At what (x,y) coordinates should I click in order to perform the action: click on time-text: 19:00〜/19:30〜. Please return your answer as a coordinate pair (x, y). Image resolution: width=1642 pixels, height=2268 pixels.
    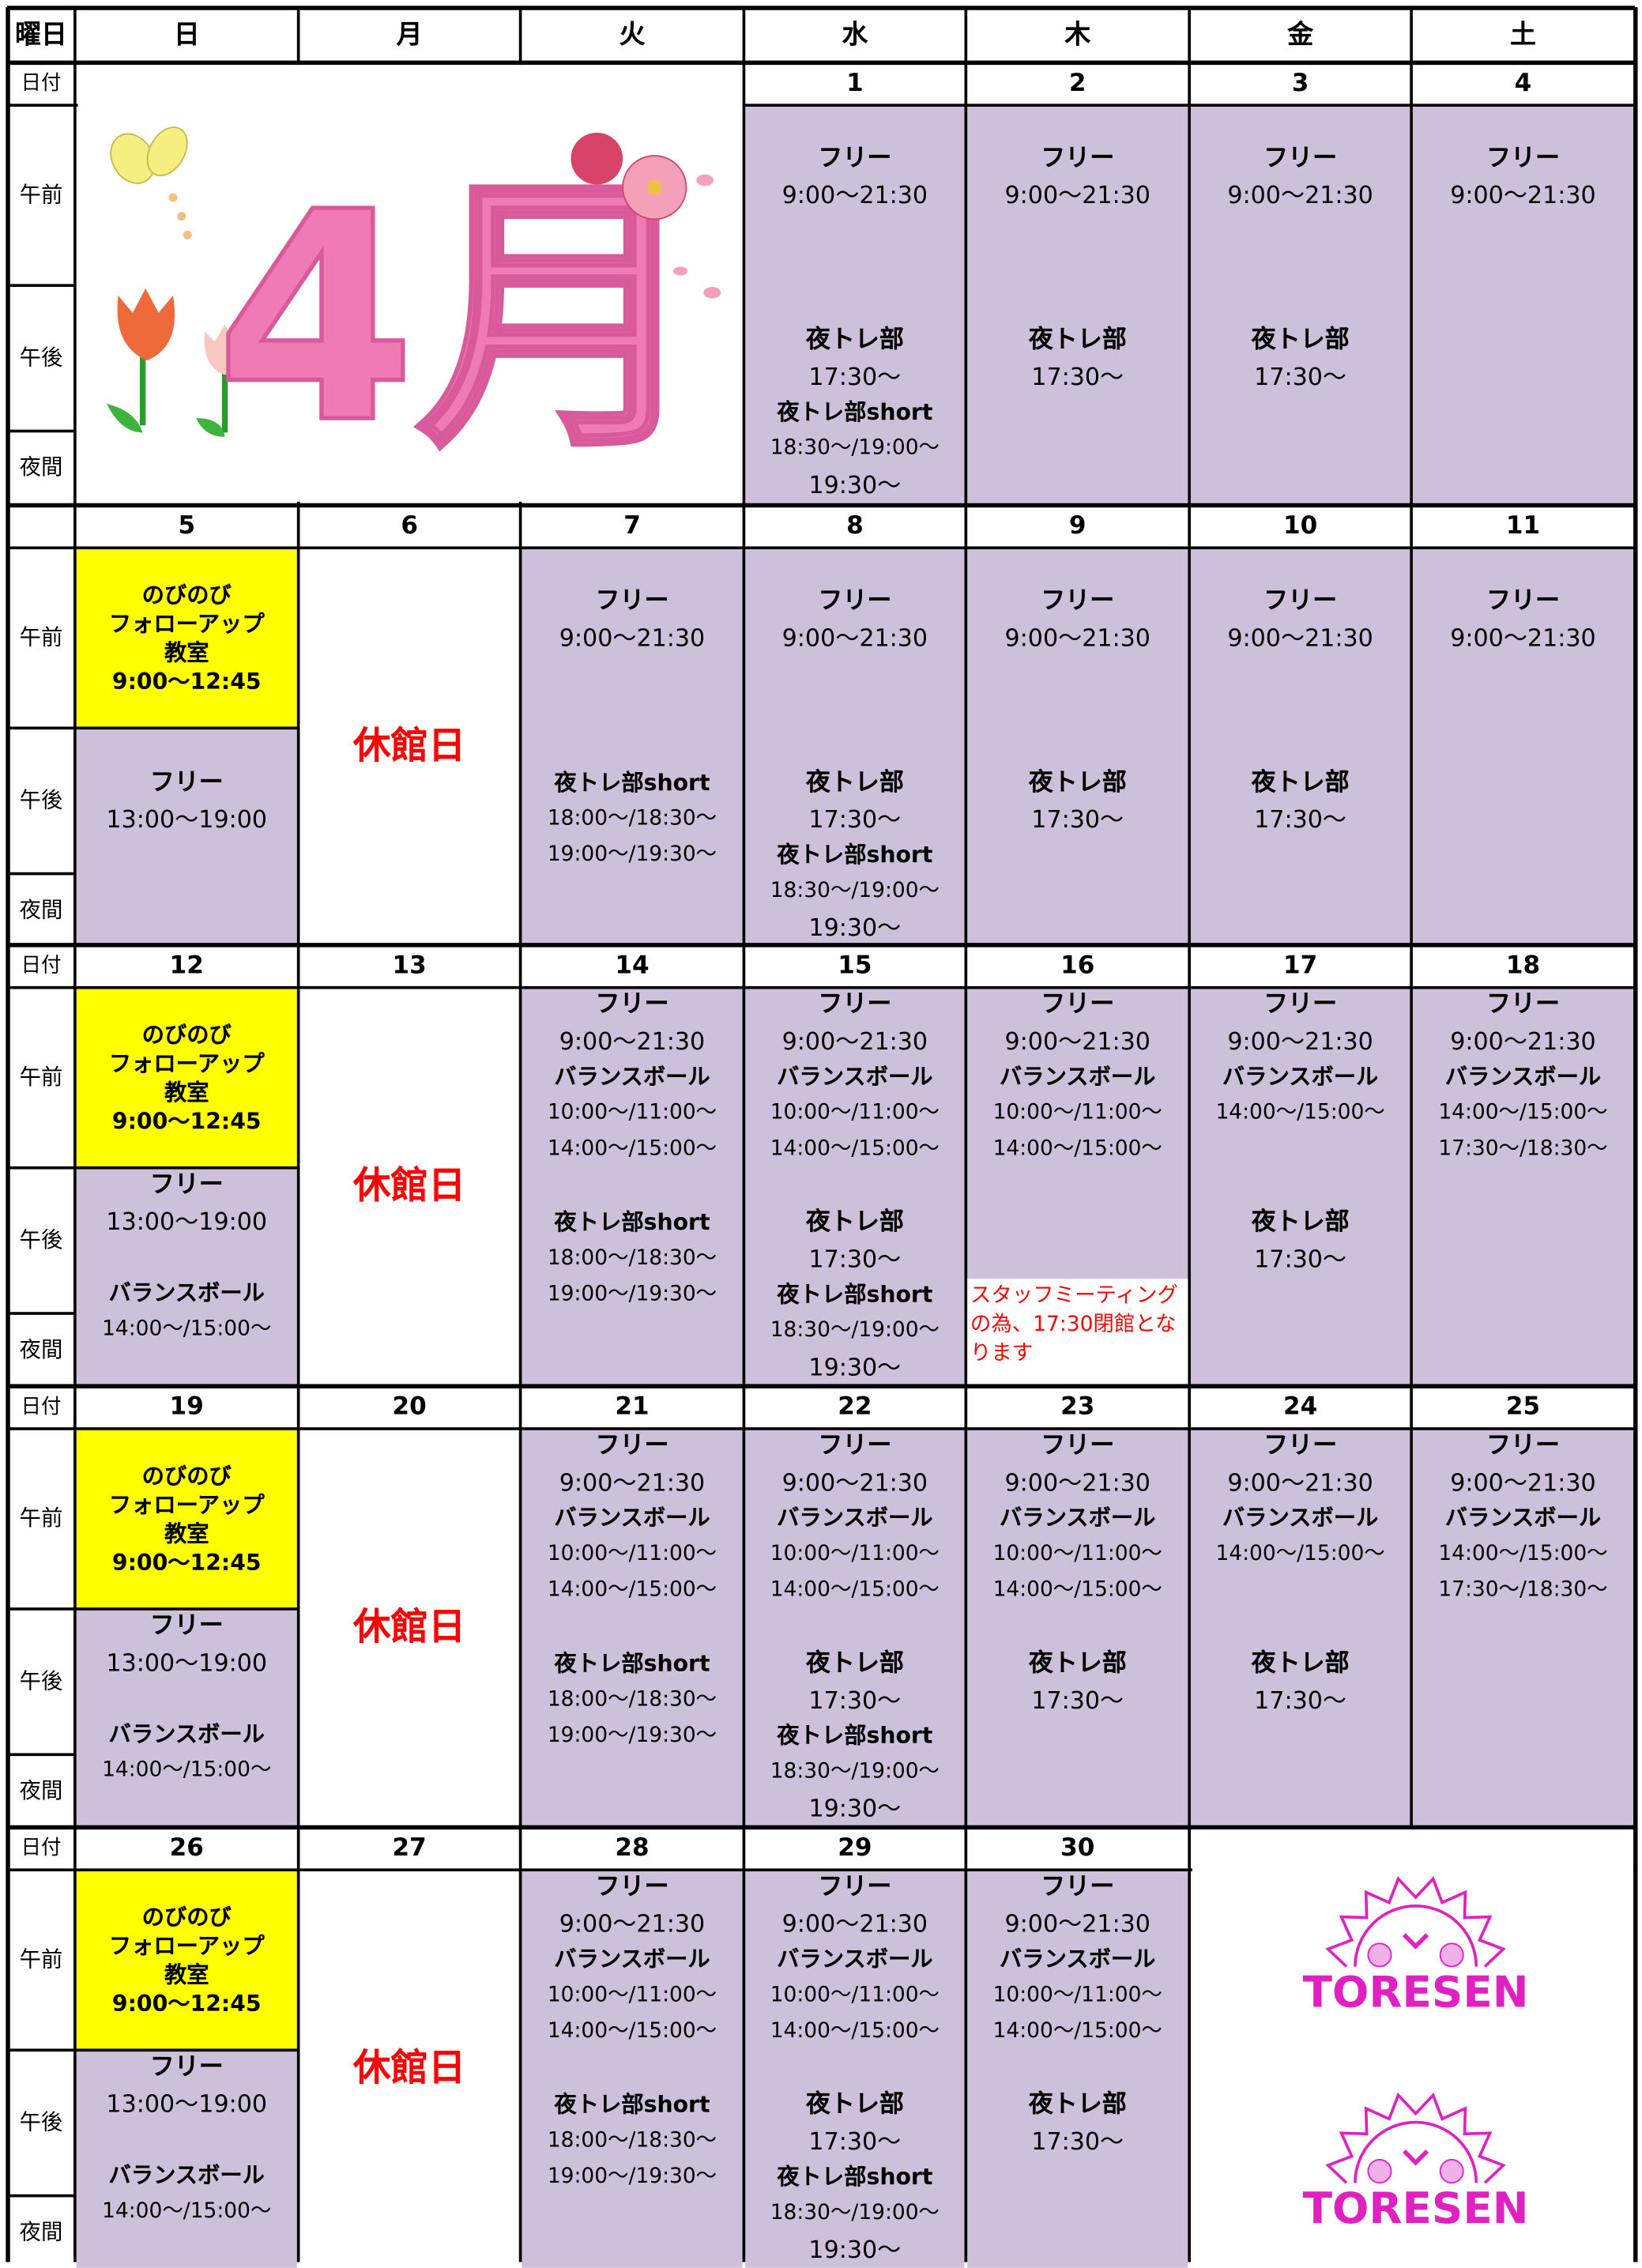
    Looking at the image, I should click on (632, 2176).